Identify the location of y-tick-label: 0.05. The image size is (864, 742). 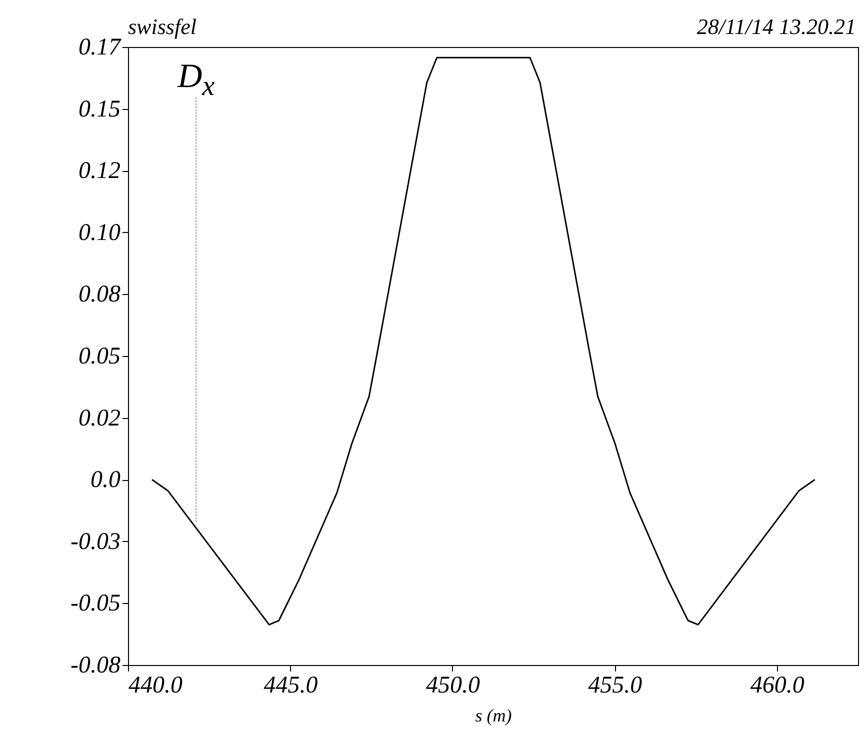
(99, 357).